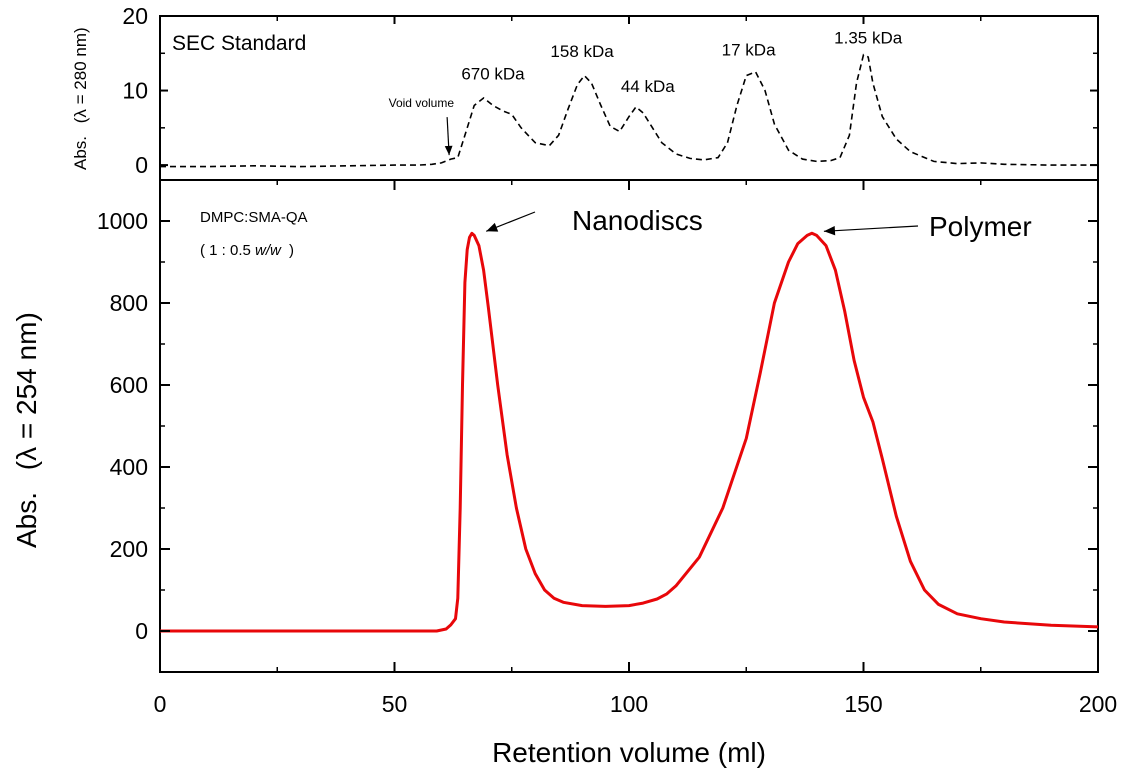 Image resolution: width=1125 pixels, height=776 pixels. What do you see at coordinates (492, 227) in the screenshot?
I see `nanodiscs-arrowhead` at bounding box center [492, 227].